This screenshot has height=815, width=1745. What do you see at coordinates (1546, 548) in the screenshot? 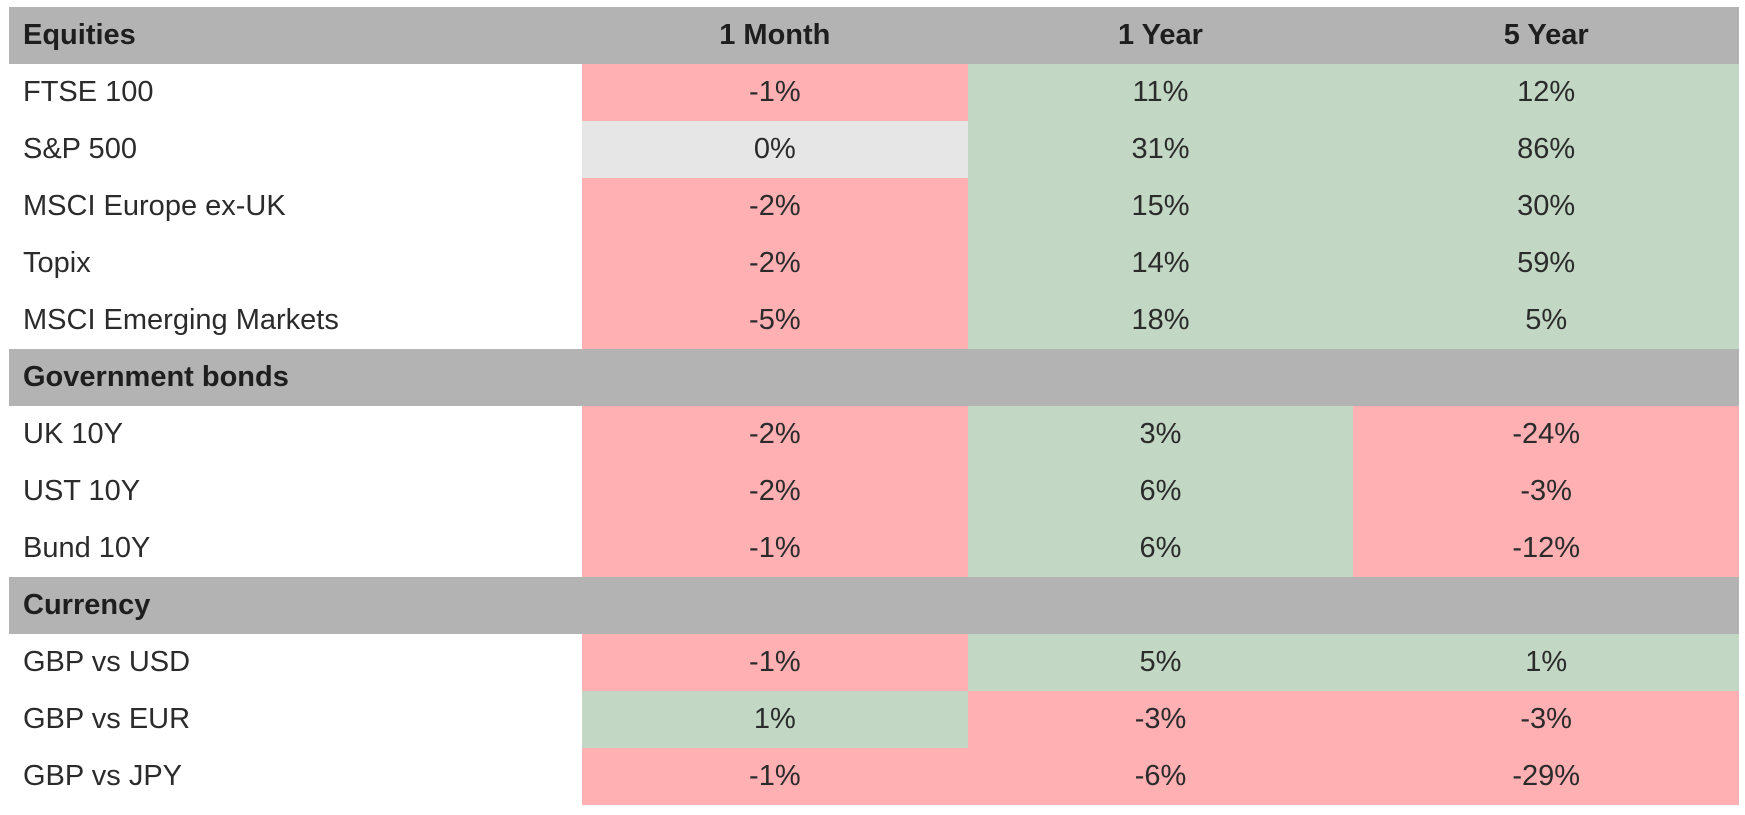
I see `value-cell: -12%` at bounding box center [1546, 548].